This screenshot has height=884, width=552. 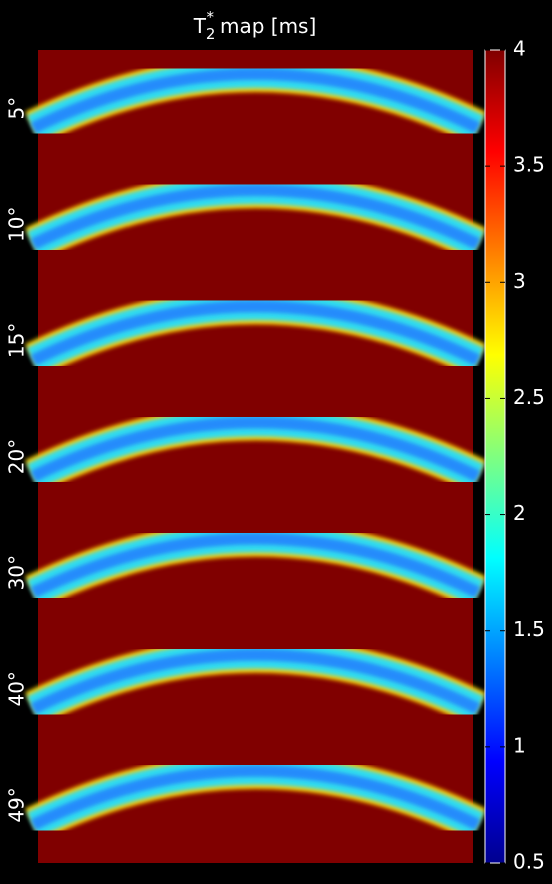 I want to click on map-row: 49°, so click(x=245, y=797).